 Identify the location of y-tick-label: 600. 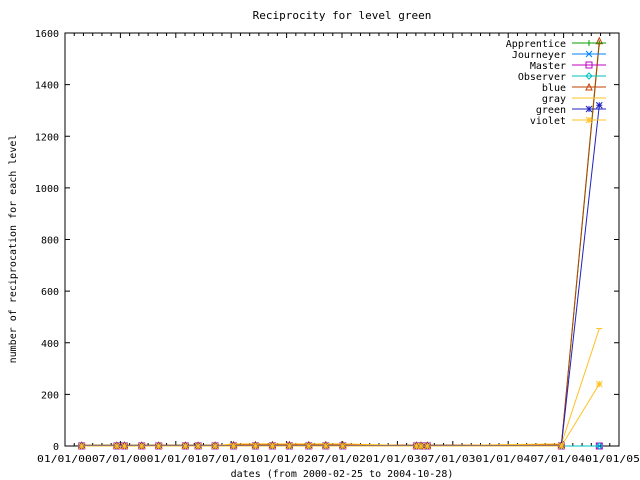
(50, 292).